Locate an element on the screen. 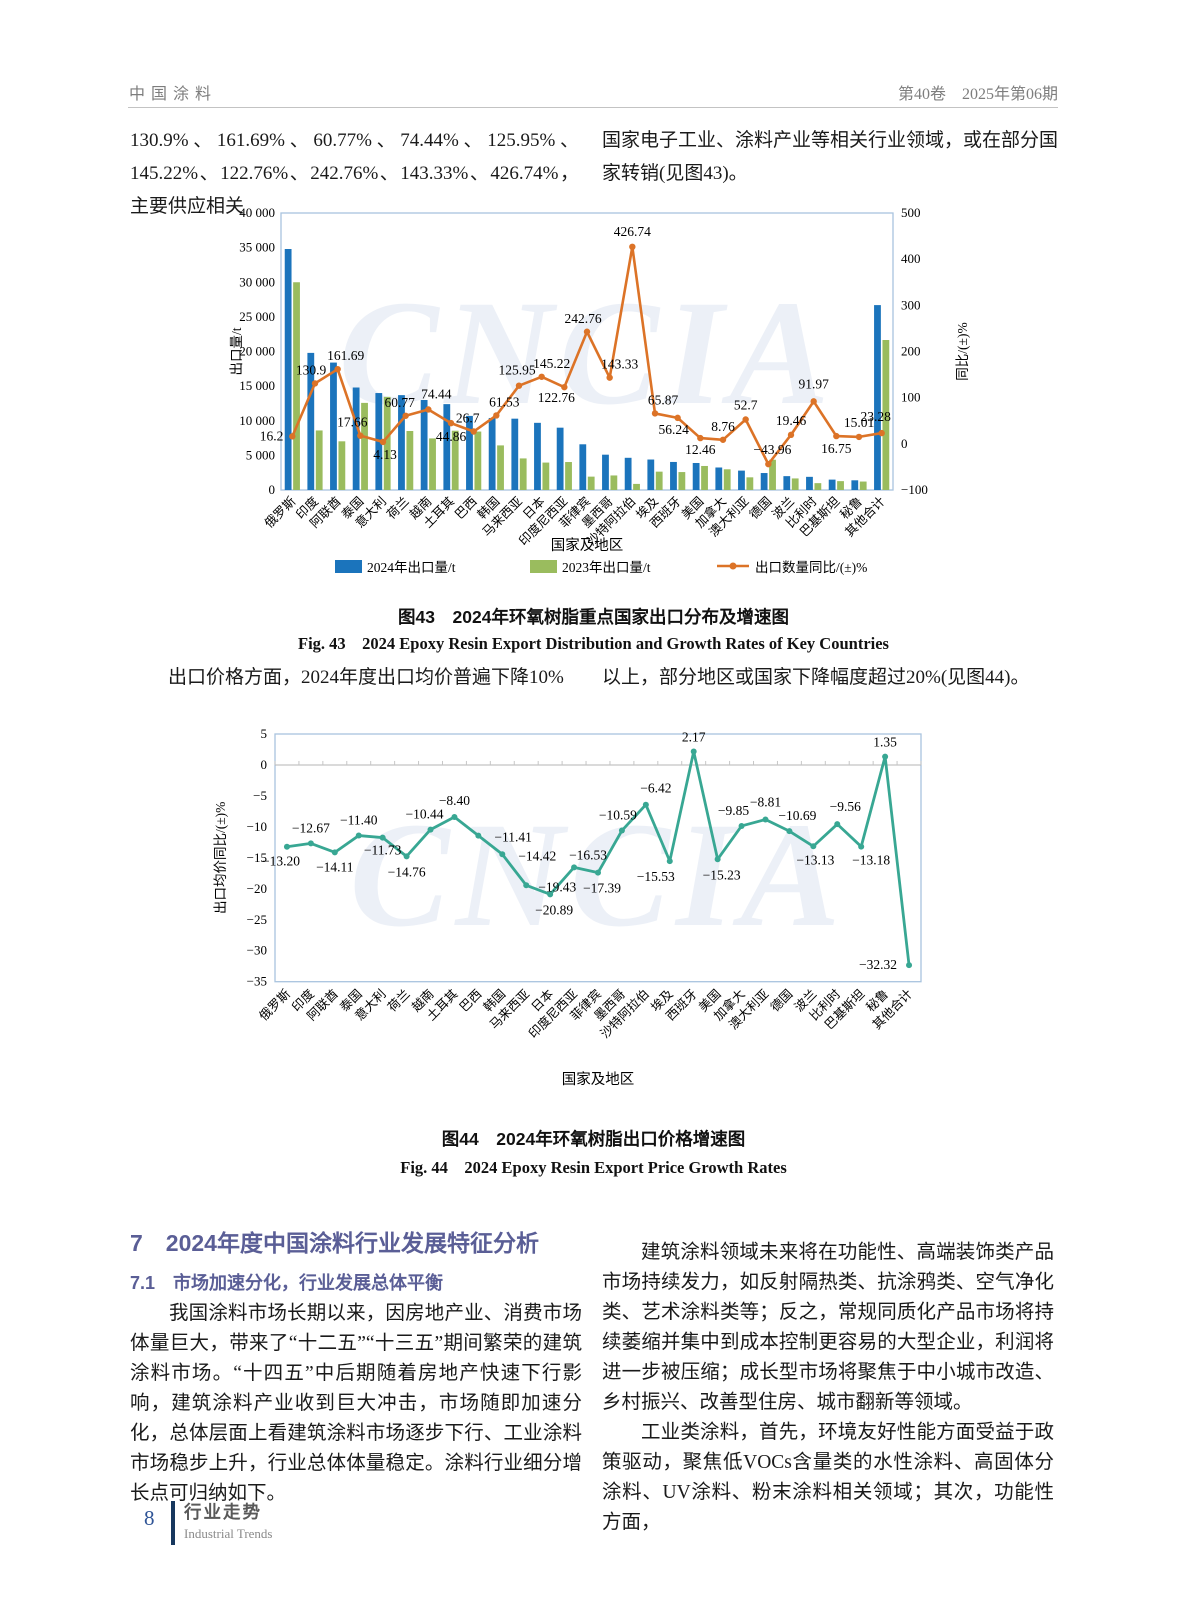  svg-text: 40 000 is located at coordinates (257, 212).